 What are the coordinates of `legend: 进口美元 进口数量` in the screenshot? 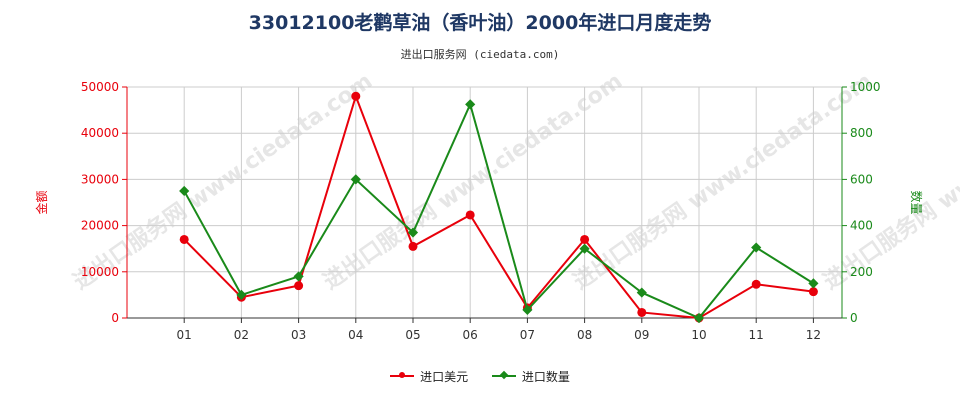 It's located at (480, 375).